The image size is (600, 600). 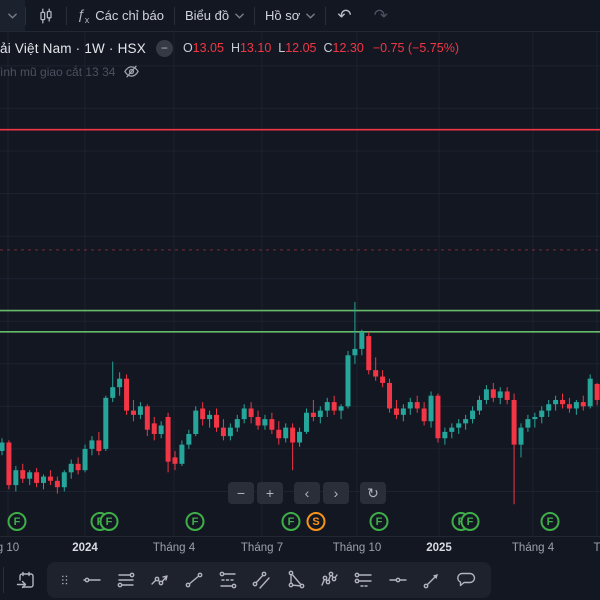 I want to click on zoom-out-button: −, so click(x=241, y=493).